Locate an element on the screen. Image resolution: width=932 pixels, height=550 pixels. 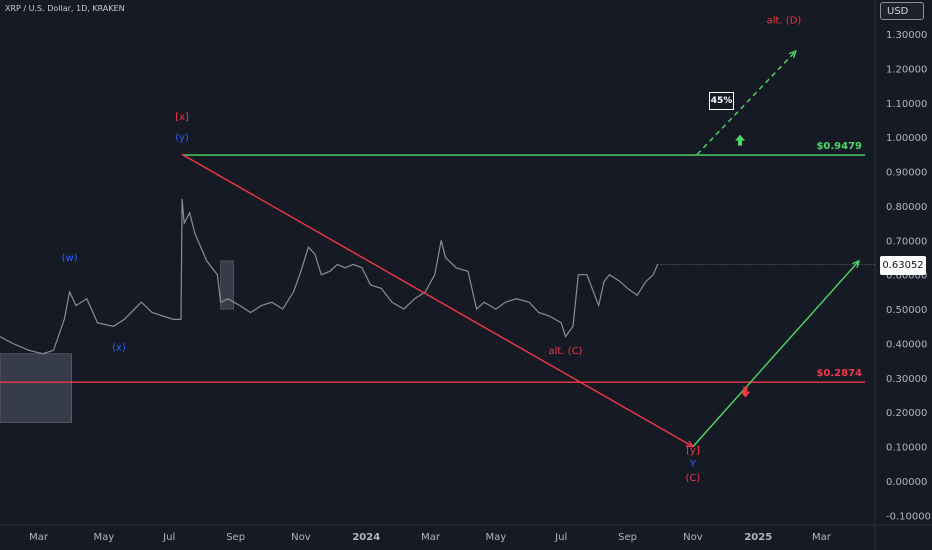
support-label: $0.2874 is located at coordinates (839, 373).